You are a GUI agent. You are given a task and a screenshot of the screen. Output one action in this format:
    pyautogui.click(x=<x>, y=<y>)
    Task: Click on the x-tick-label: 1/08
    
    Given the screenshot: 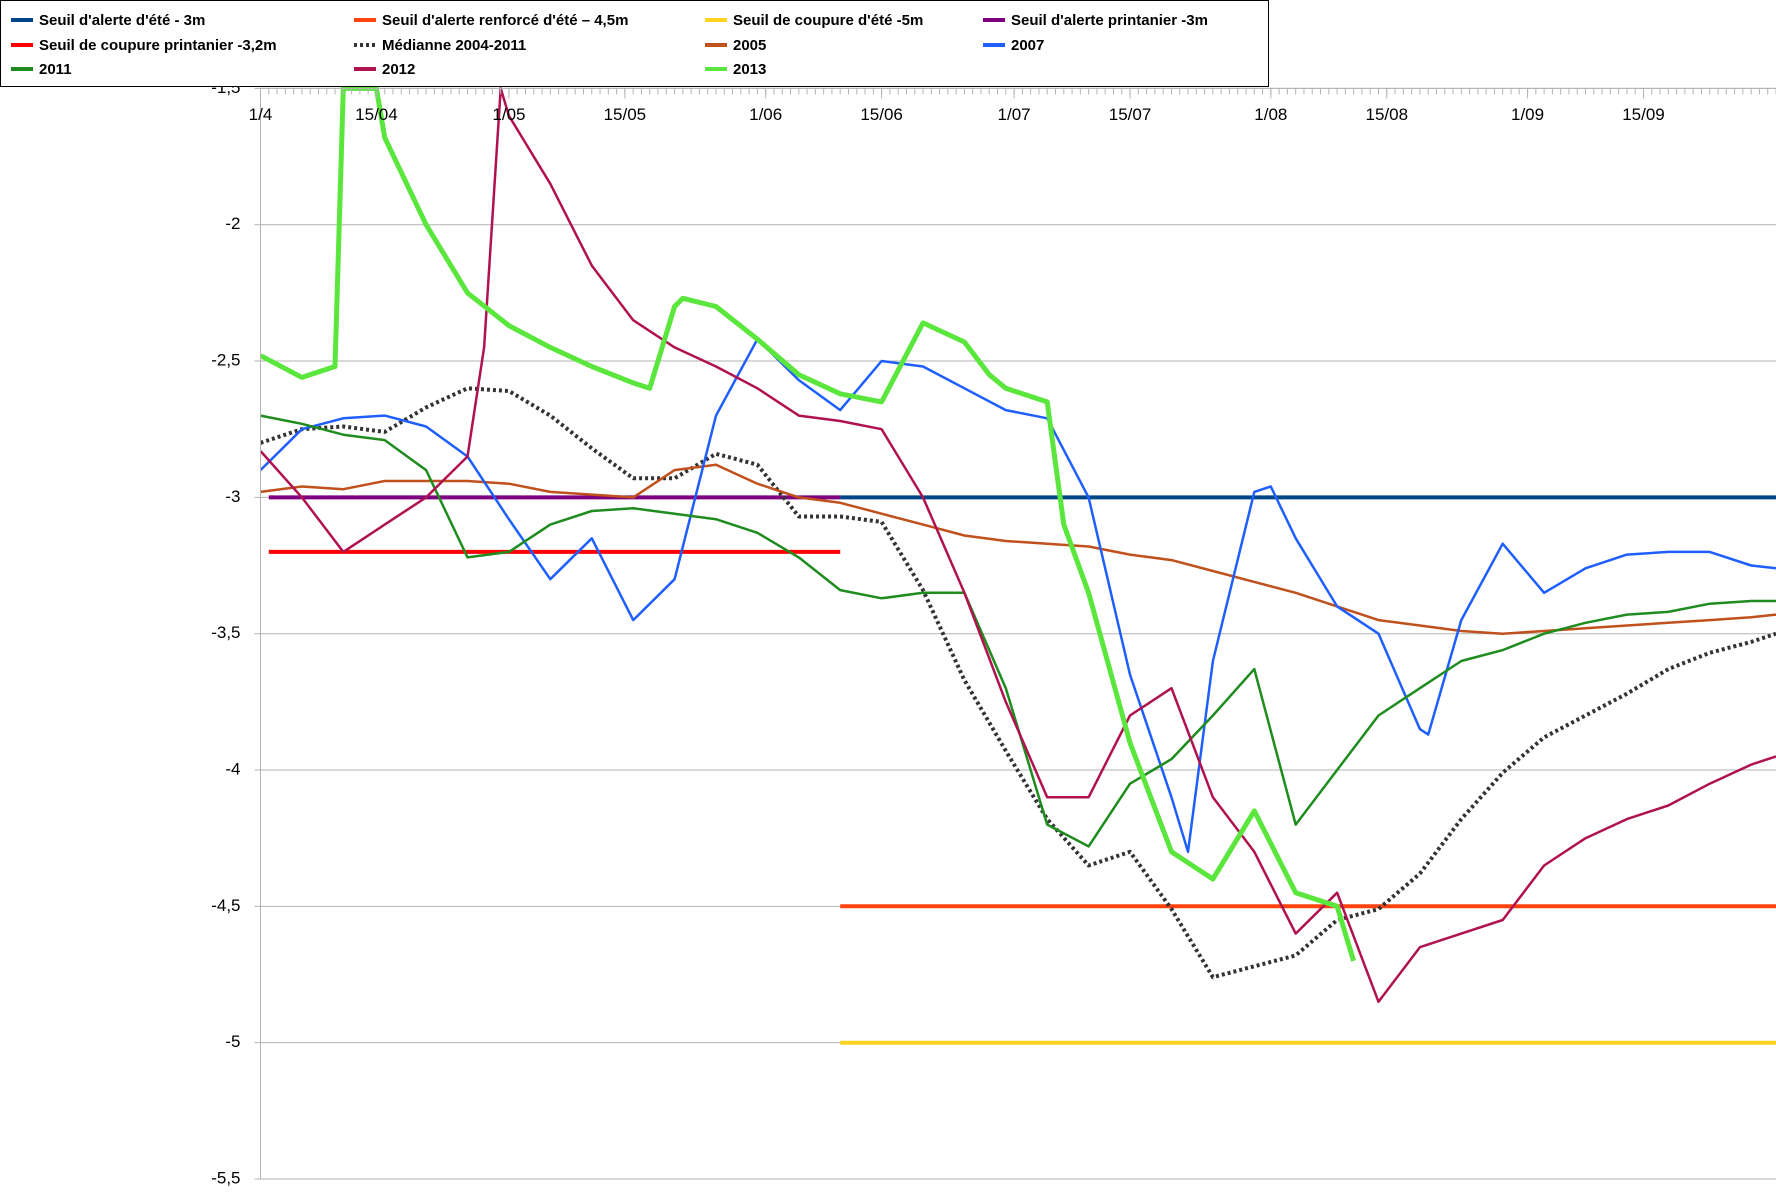 What is the action you would take?
    pyautogui.click(x=1270, y=114)
    